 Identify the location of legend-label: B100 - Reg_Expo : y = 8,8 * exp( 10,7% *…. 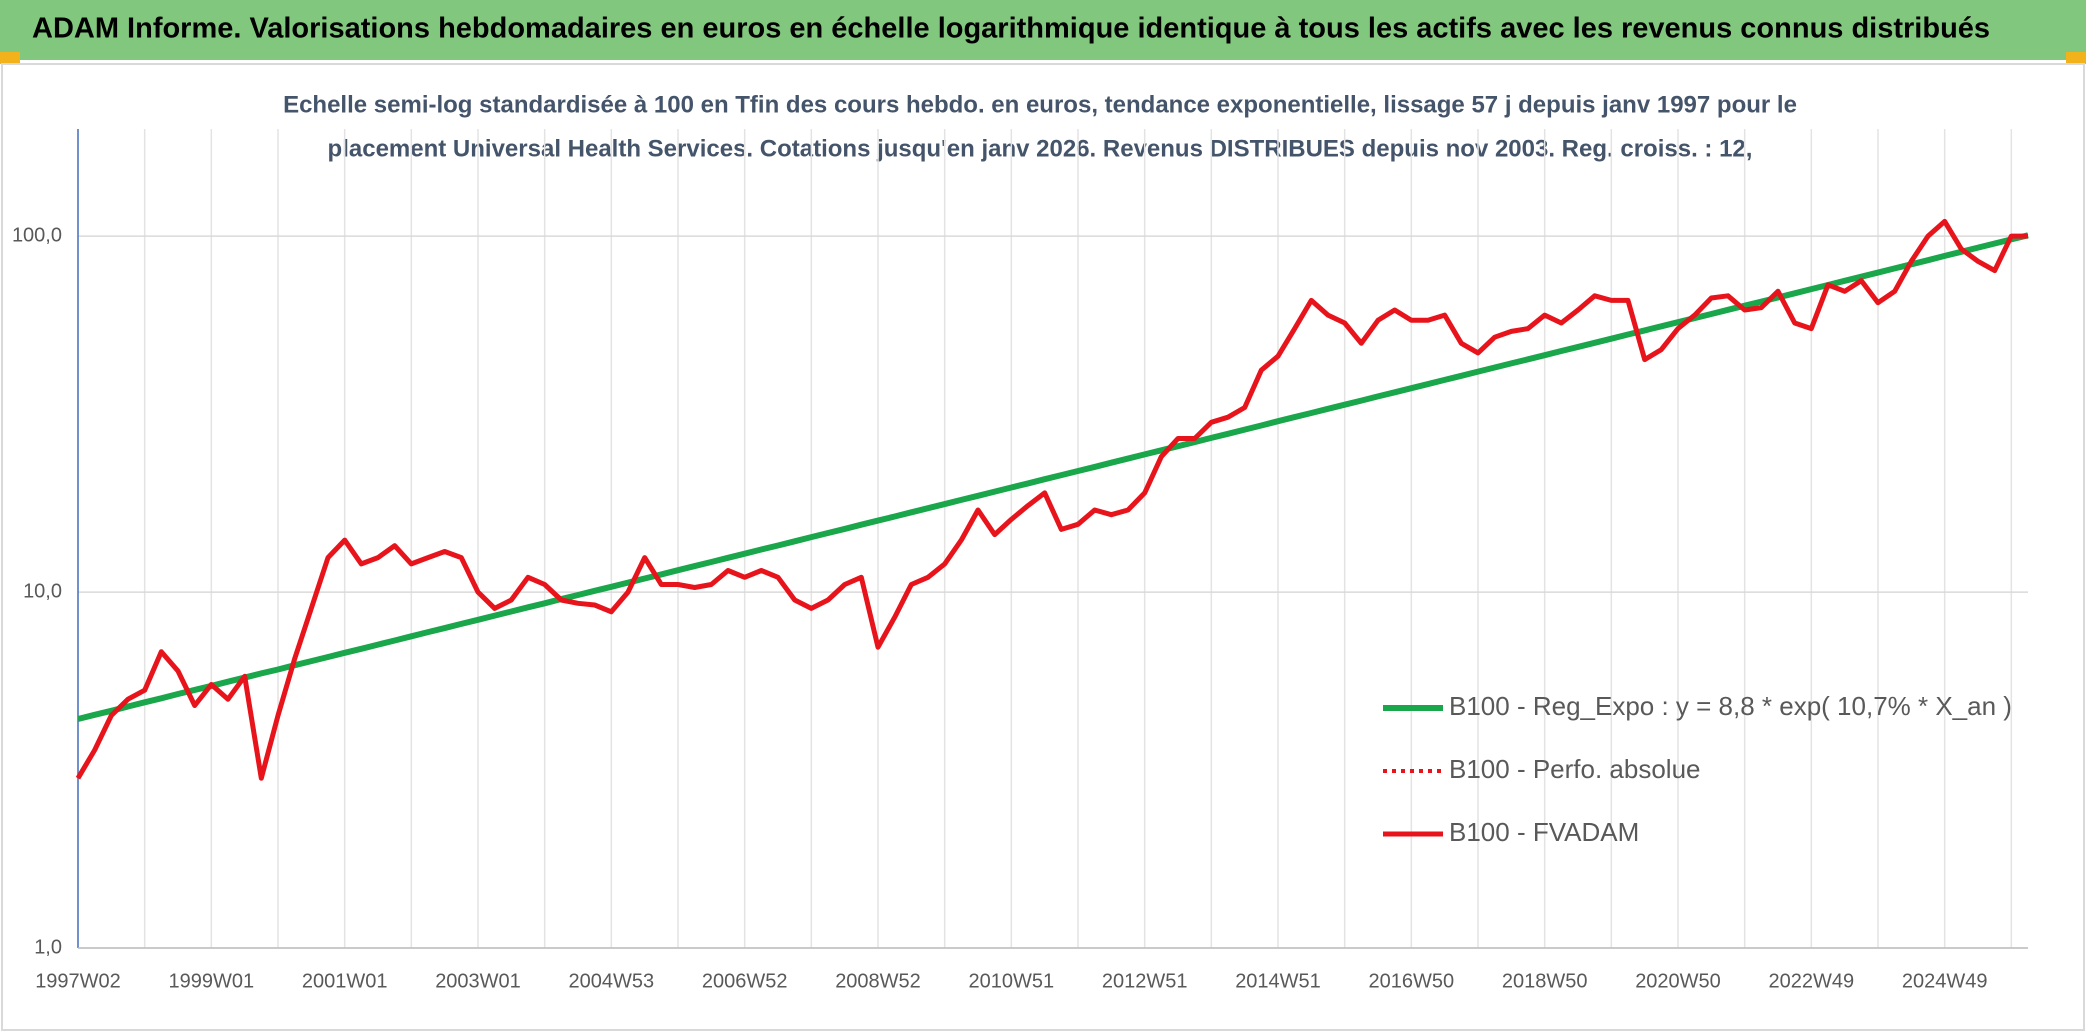
(1730, 706).